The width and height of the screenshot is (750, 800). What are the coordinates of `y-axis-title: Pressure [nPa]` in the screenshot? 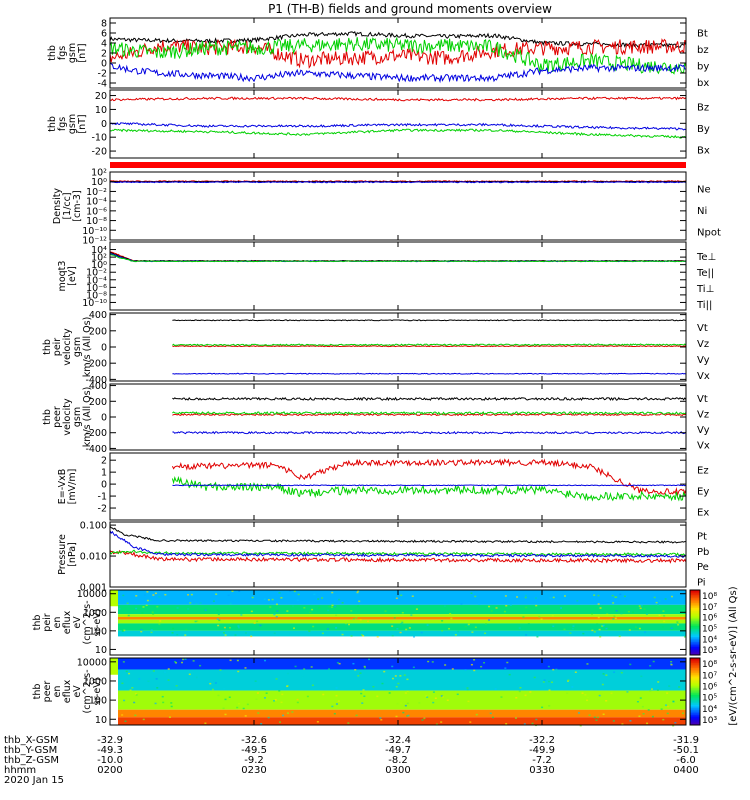 It's located at (67, 554).